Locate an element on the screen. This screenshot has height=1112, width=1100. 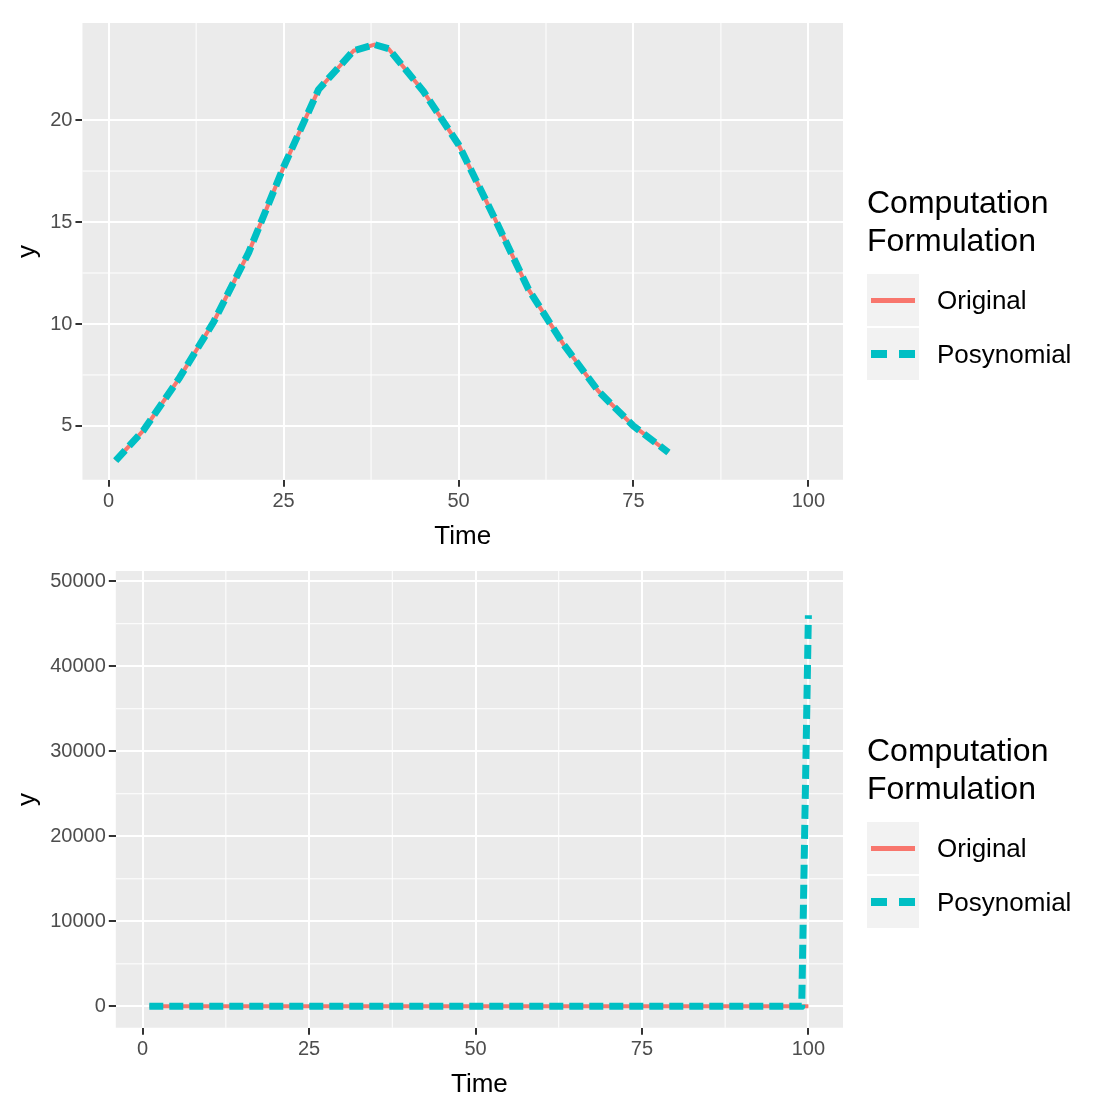
y-tick-label: 10 is located at coordinates (61, 322).